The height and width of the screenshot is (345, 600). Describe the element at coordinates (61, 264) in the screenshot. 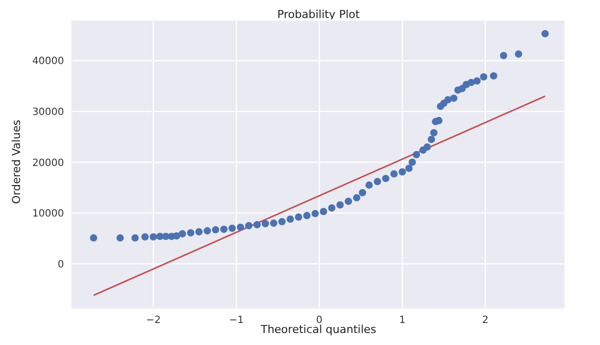

I see `y-tick-label: 0` at that location.